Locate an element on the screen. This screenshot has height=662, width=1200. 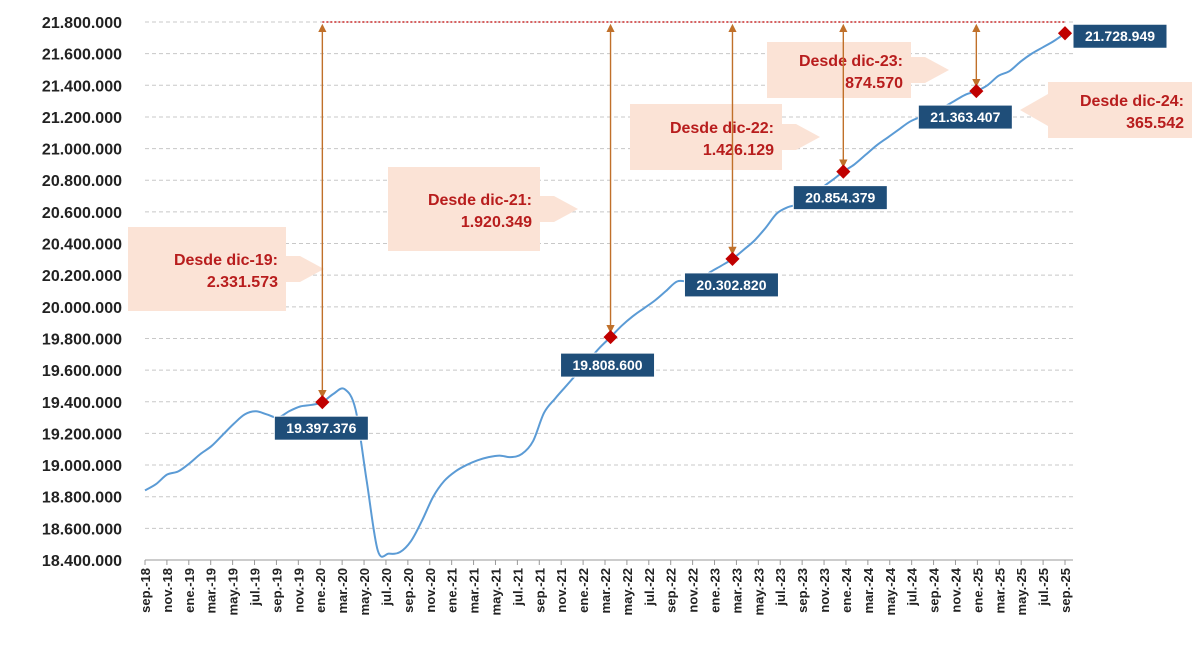
y-tick-label: 20.800.000 is located at coordinates (82, 181).